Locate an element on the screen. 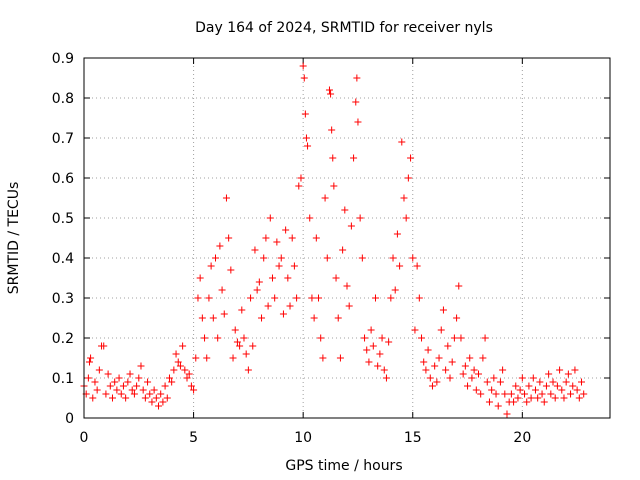  x-tick-label: 0 is located at coordinates (84, 438).